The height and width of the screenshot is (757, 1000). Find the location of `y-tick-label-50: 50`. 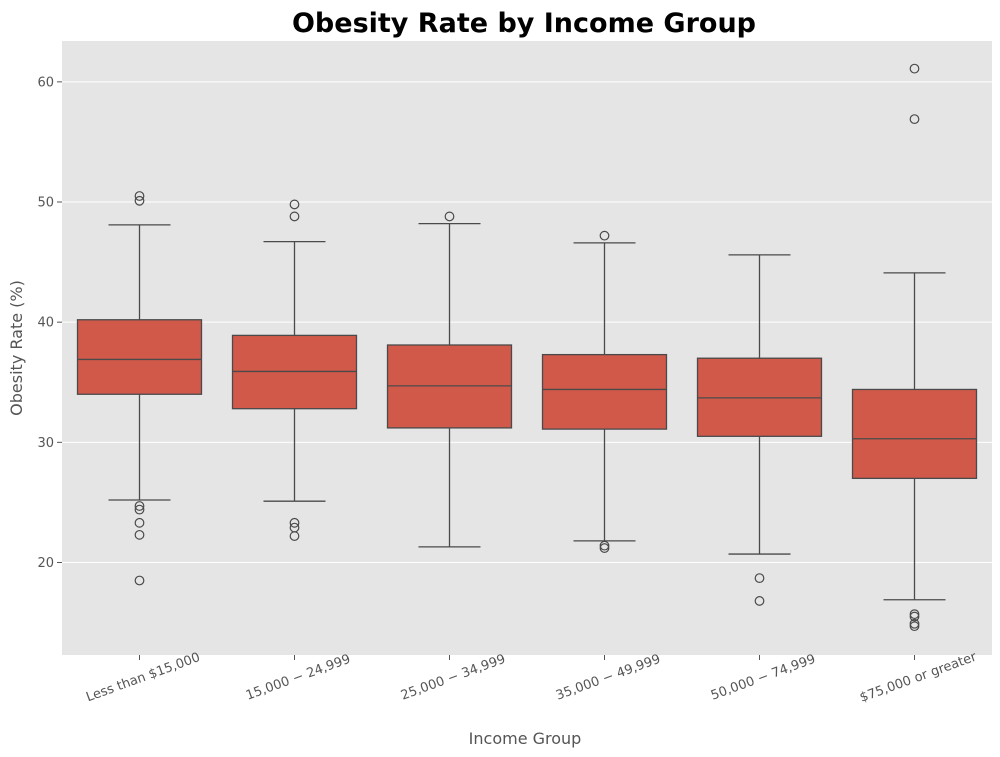

y-tick-label-50: 50 is located at coordinates (45, 203).